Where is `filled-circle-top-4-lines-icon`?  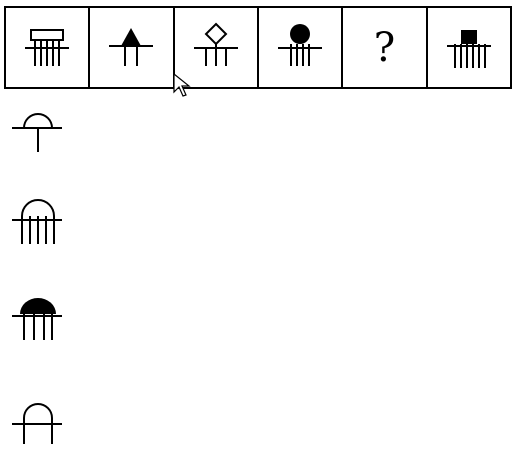 filled-circle-top-4-lines-icon is located at coordinates (300, 44).